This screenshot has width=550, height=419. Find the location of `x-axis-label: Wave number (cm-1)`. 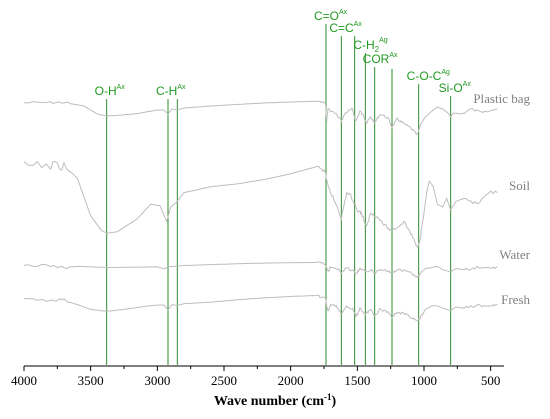

x-axis-label: Wave number (cm-1) is located at coordinates (275, 400).